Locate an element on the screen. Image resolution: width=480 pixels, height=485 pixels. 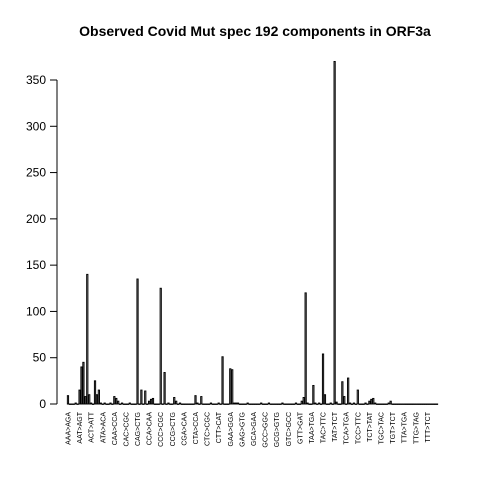
y-tick-label: 100 is located at coordinates (36, 311).